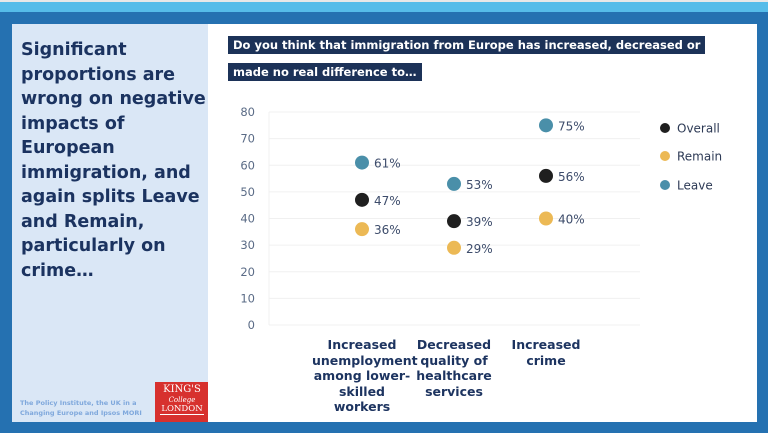 This screenshot has width=768, height=433. Describe the element at coordinates (247, 245) in the screenshot. I see `y-tick-label: 30` at that location.